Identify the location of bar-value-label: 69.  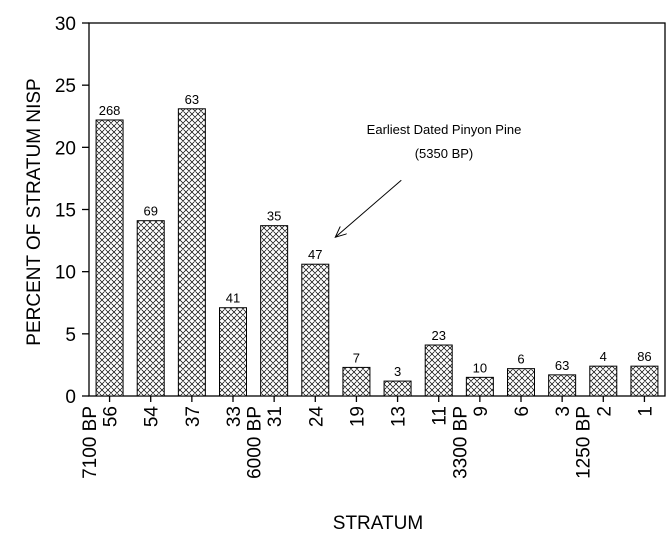
(150, 211).